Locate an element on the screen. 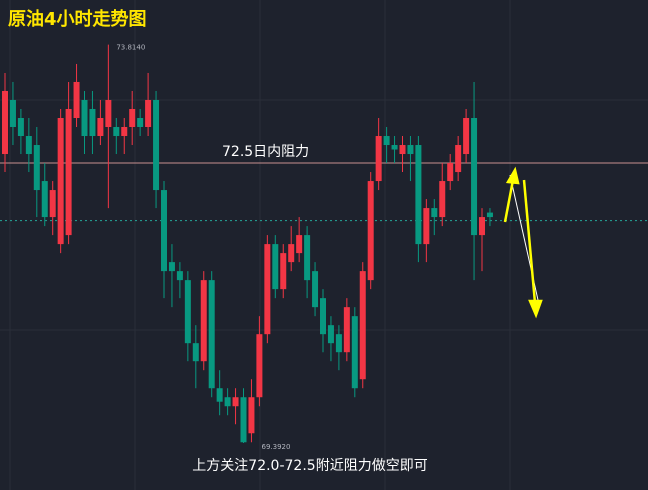 This screenshot has width=648, height=490. resistance-label: 72.5日内阻力 is located at coordinates (265, 152).